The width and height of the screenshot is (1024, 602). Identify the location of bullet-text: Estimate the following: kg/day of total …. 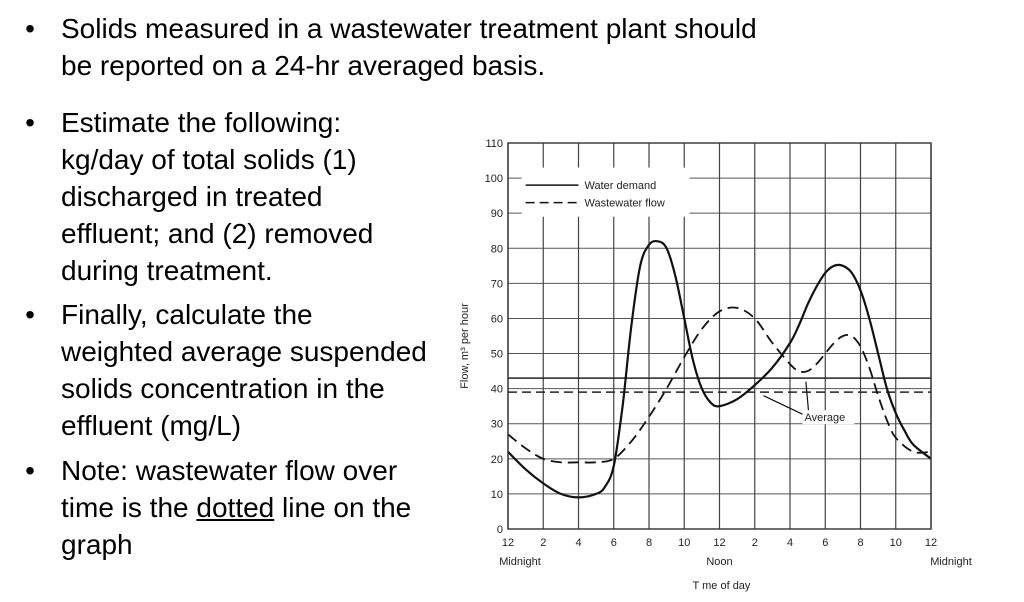
(217, 196).